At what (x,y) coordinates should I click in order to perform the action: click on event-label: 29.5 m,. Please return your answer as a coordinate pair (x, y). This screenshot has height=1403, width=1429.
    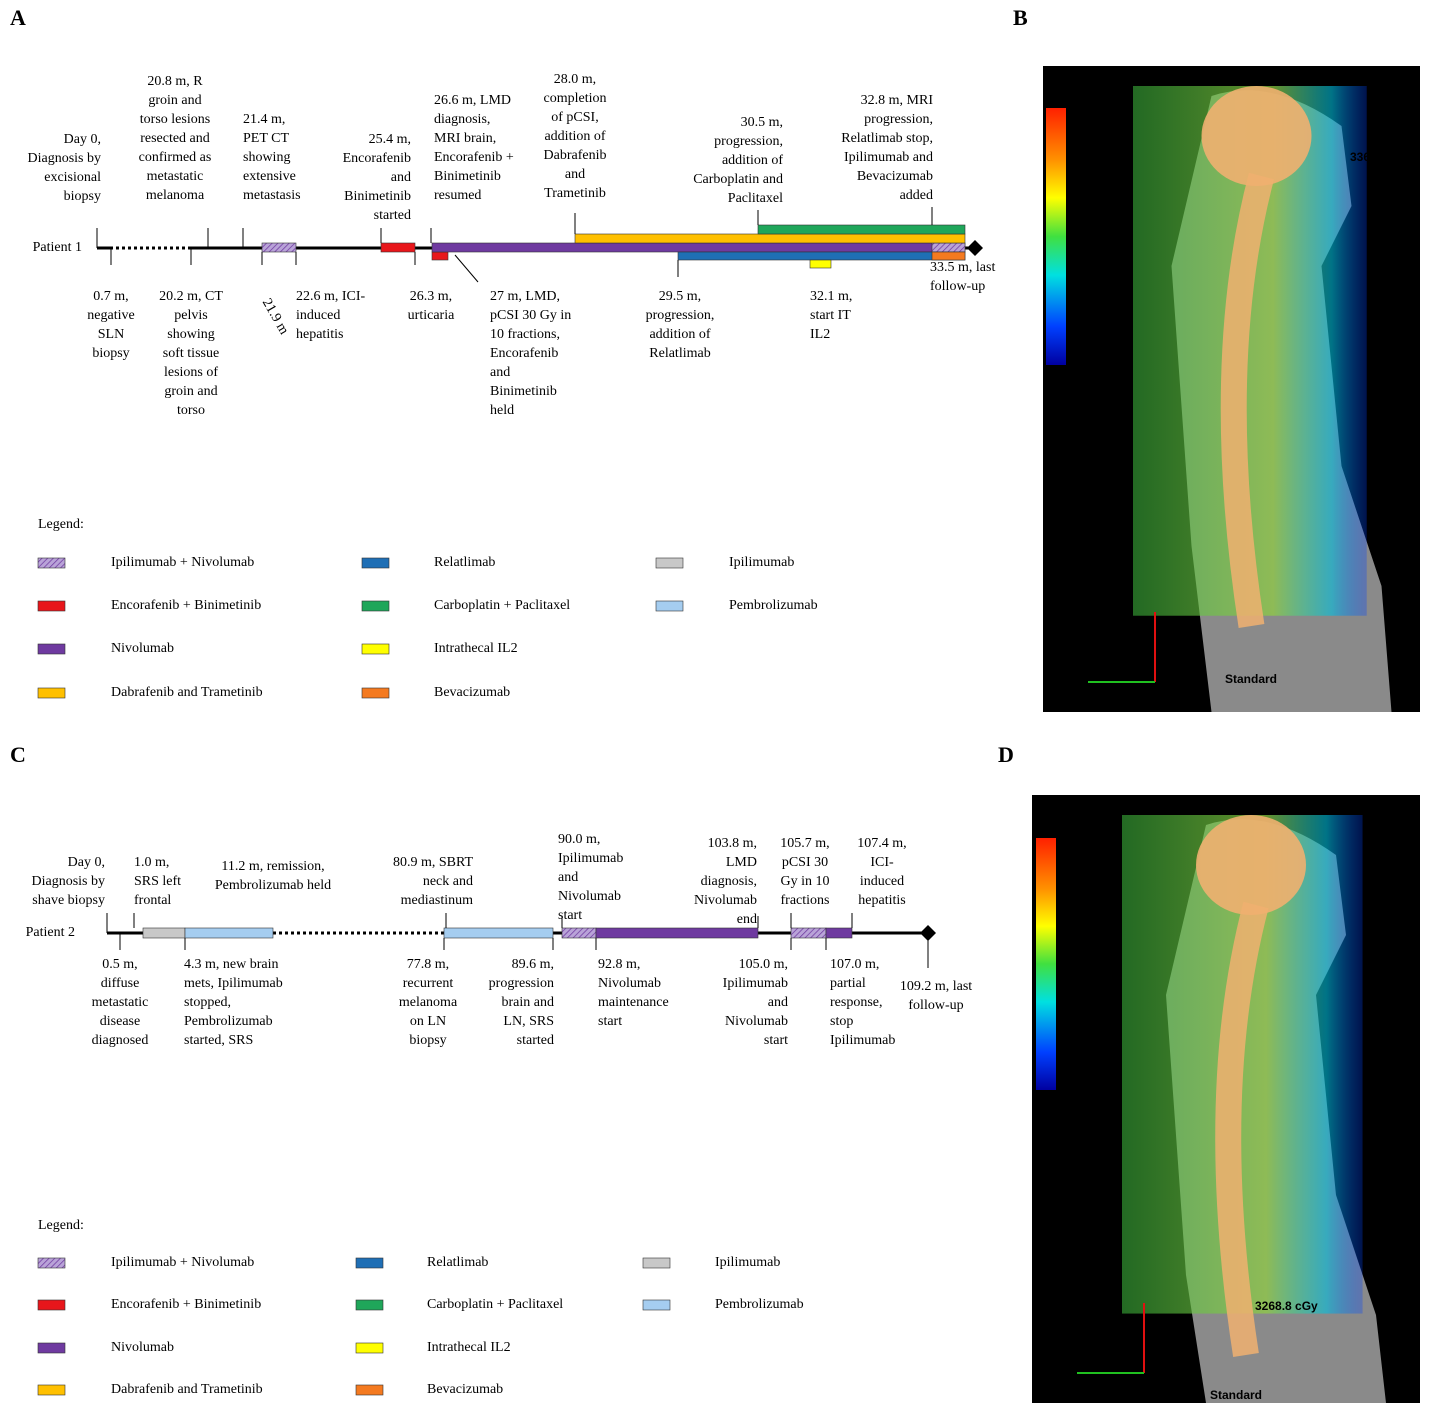
    Looking at the image, I should click on (680, 296).